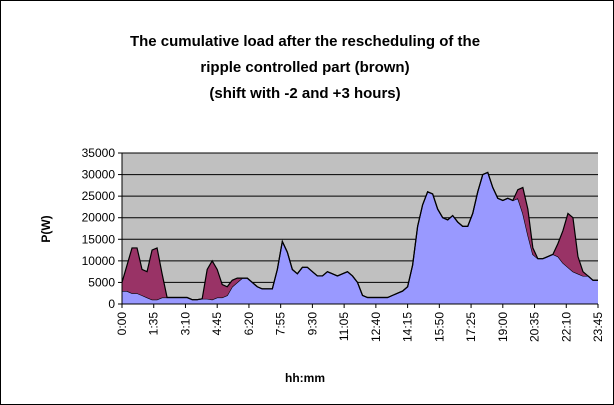 This screenshot has width=614, height=405. I want to click on x-tick-label: 12:40, so click(376, 327).